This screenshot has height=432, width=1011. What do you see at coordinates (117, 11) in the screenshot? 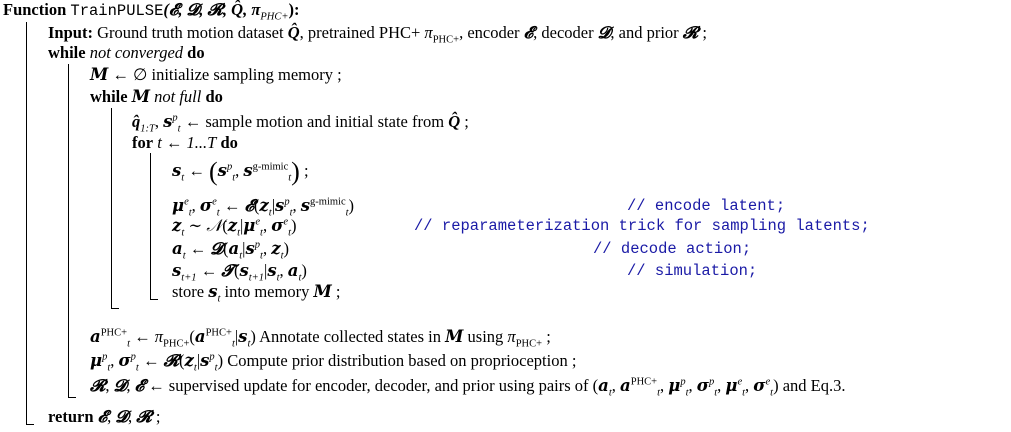
I see `function-name: TrainPULSE` at bounding box center [117, 11].